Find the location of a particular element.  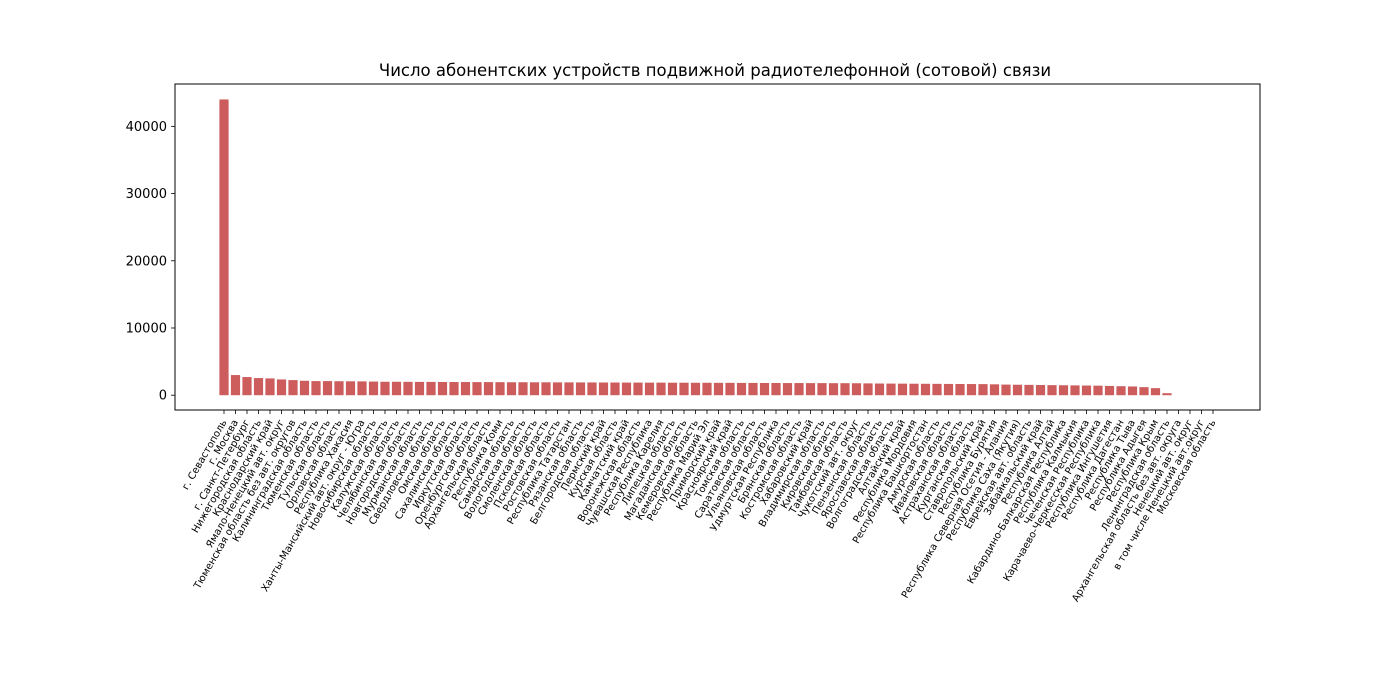

y-tick-label: 20000 is located at coordinates (146, 261).